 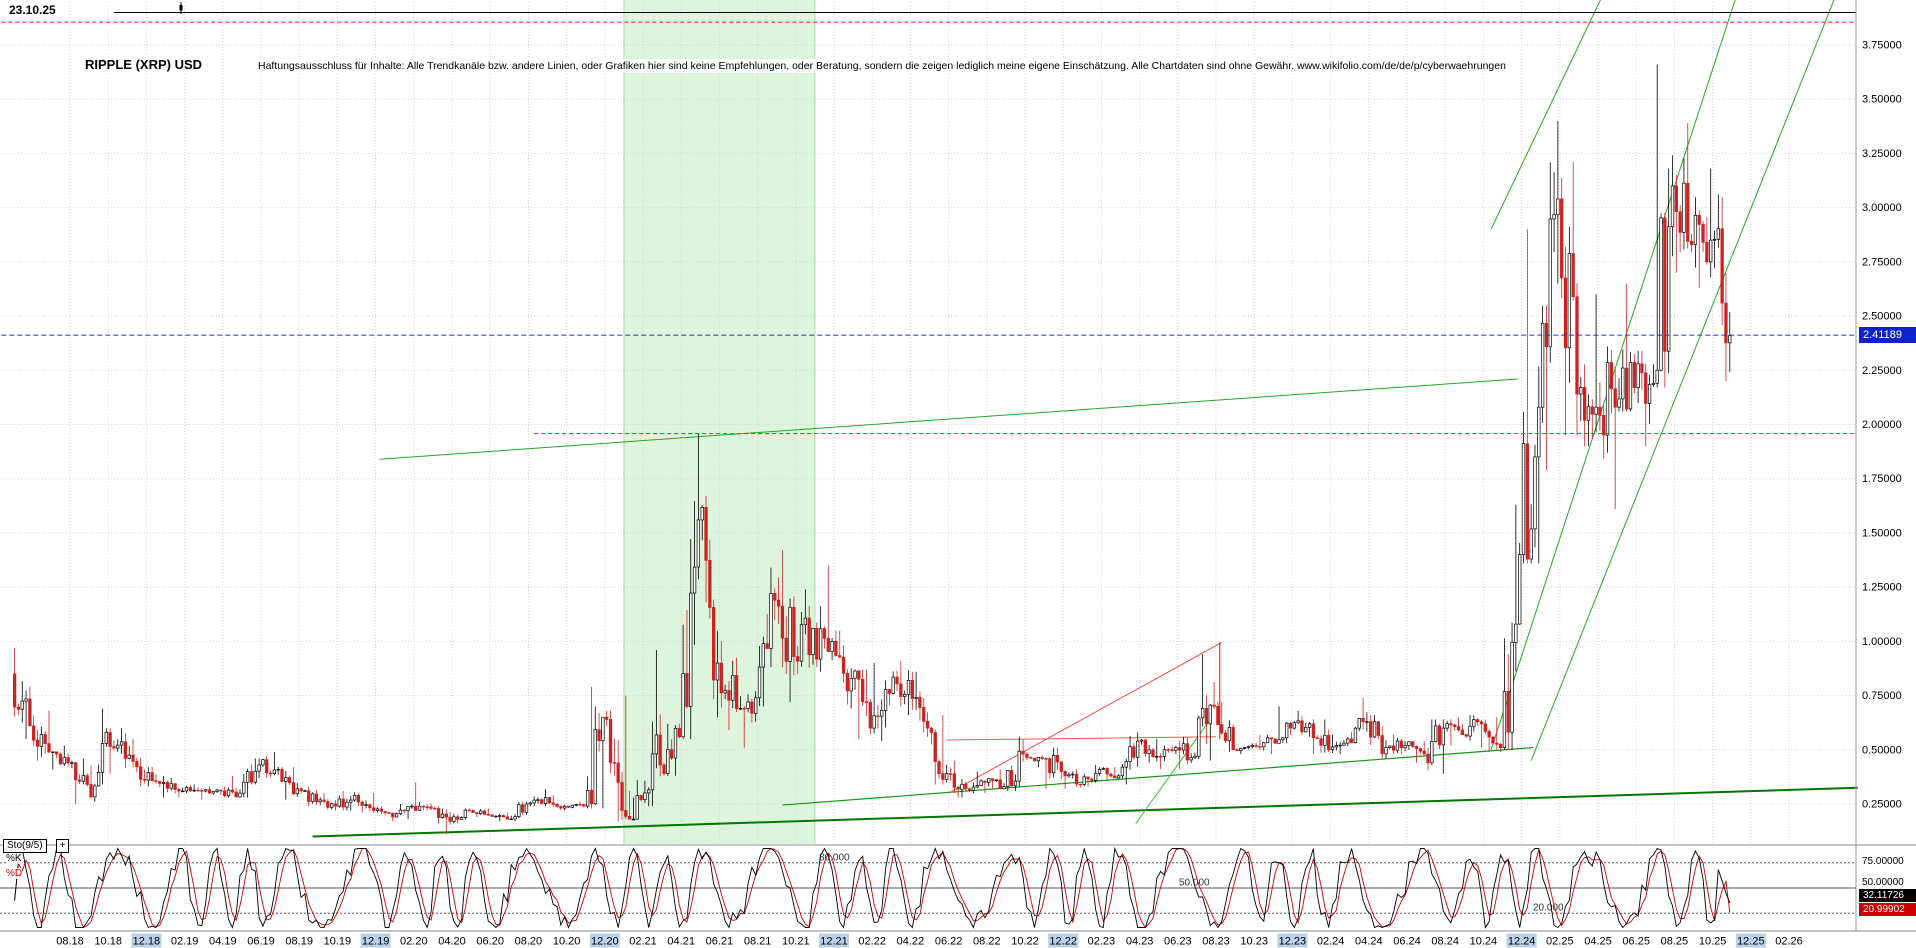 What do you see at coordinates (261, 942) in the screenshot?
I see `svg-text: 06.19` at bounding box center [261, 942].